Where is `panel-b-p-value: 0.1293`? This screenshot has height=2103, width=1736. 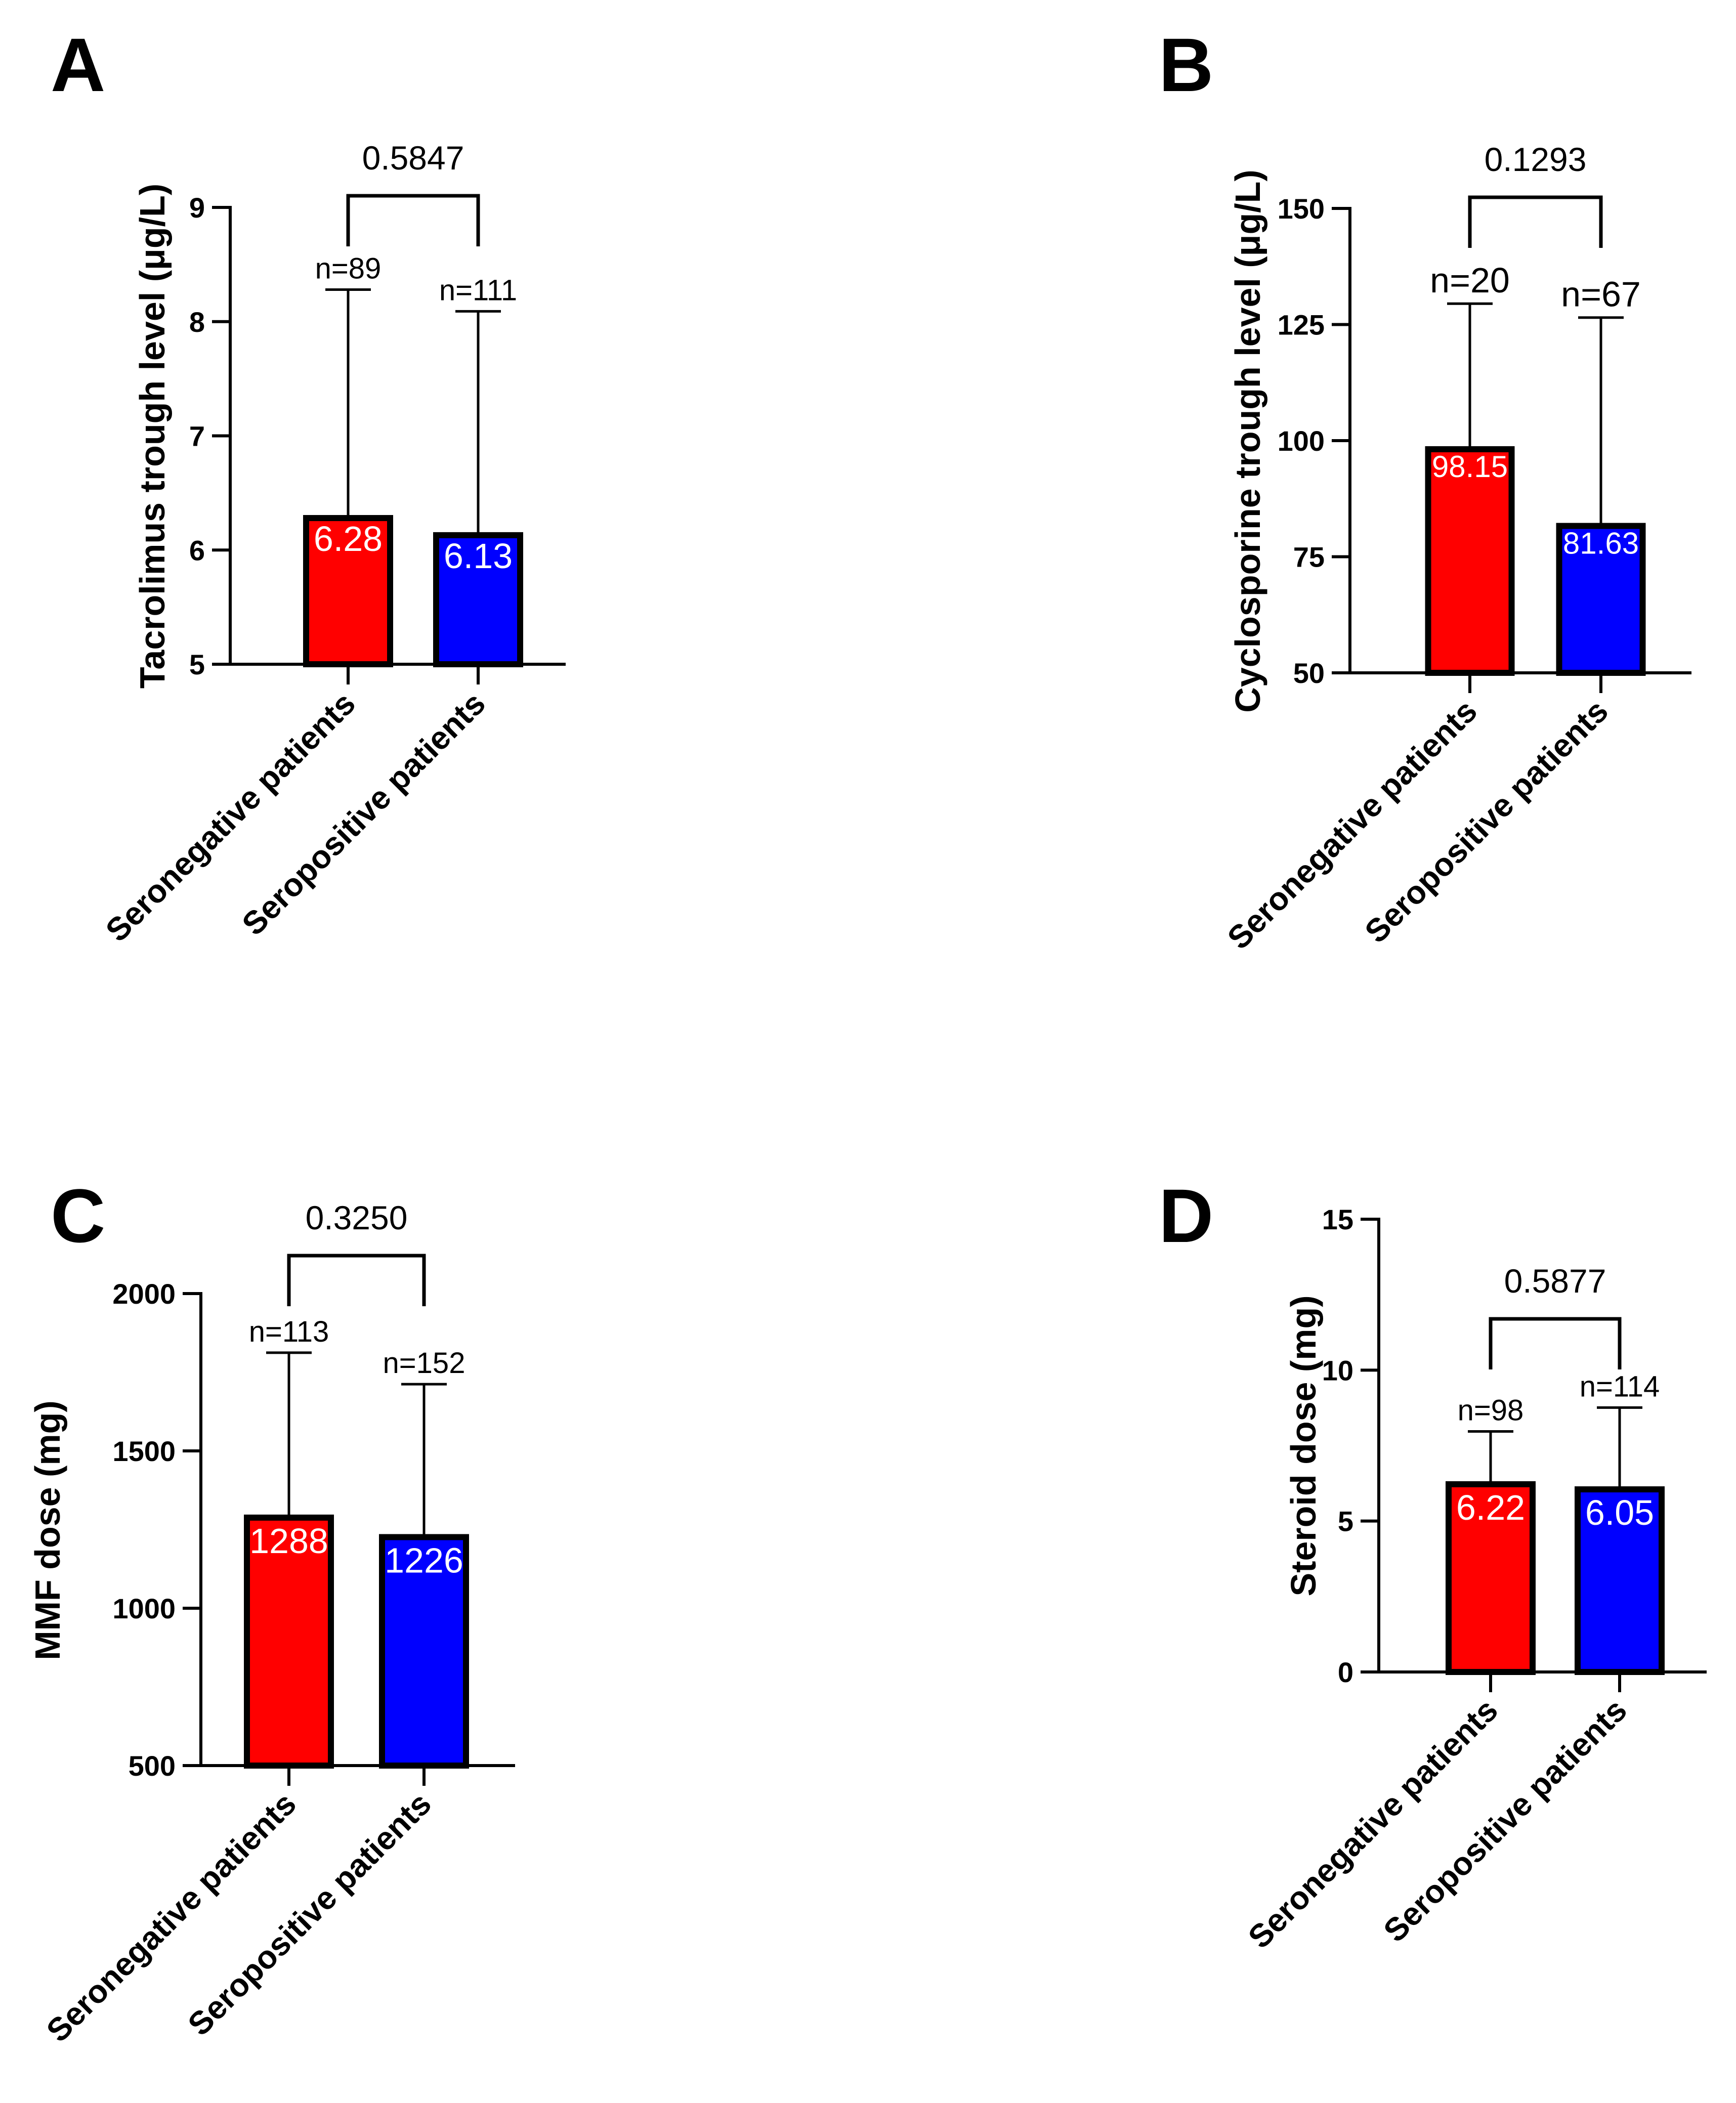 panel-b-p-value: 0.1293 is located at coordinates (1536, 160).